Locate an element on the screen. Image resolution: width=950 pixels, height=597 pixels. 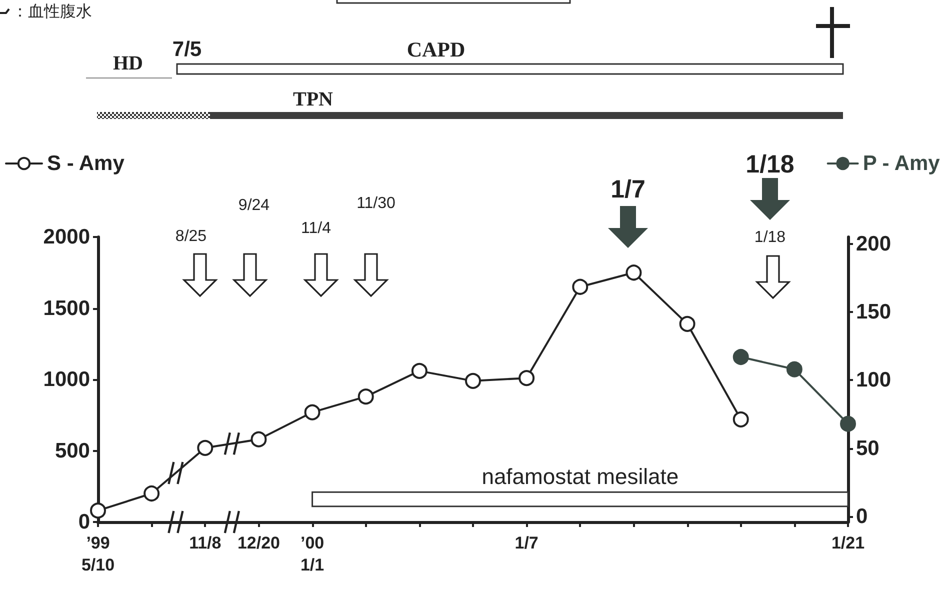
y2-tick-label: 150 is located at coordinates (874, 312).